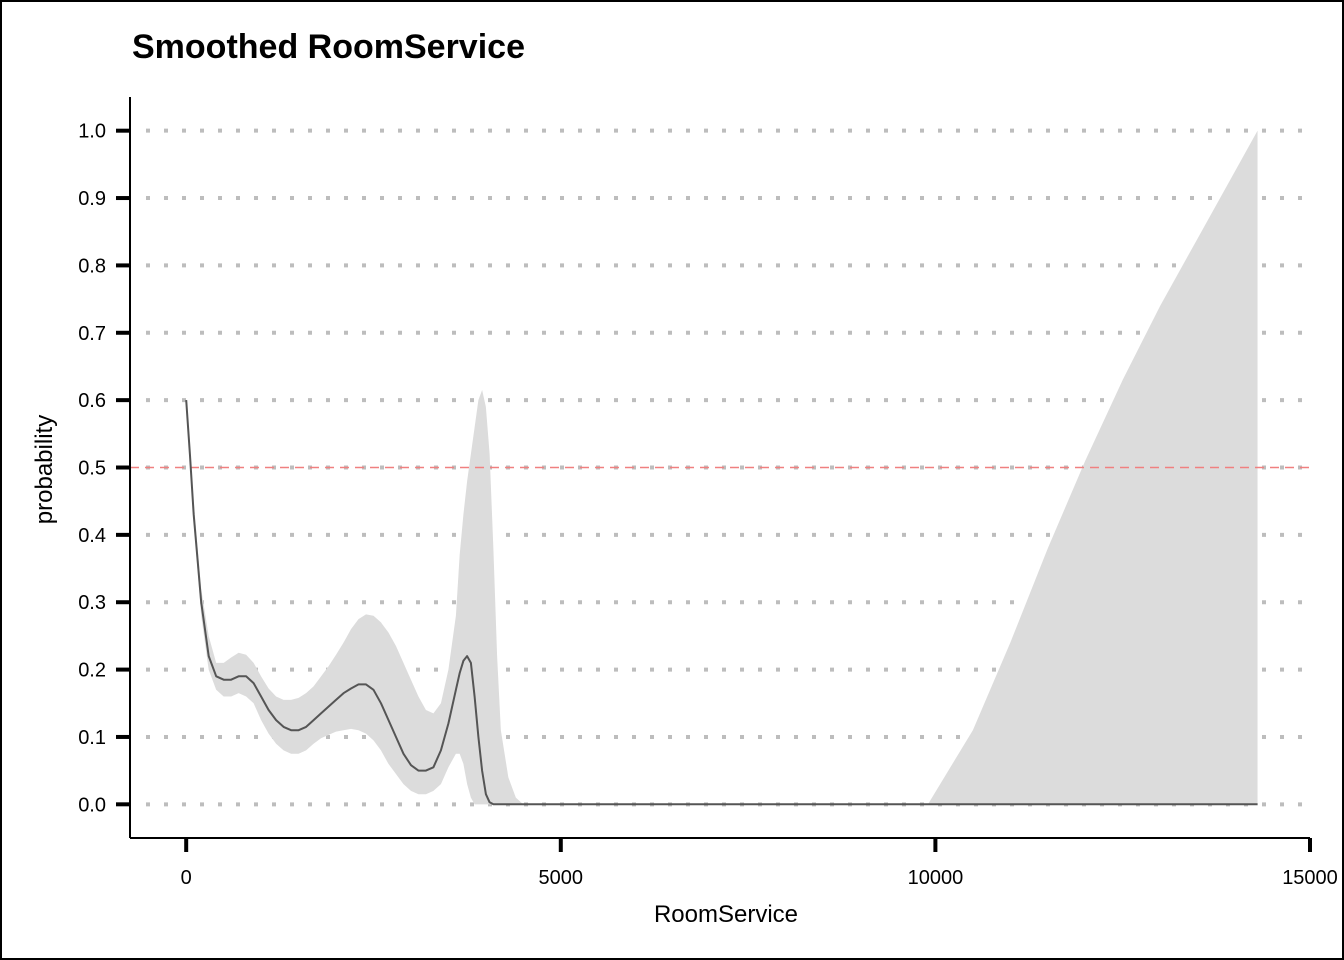  I want to click on x-ticks: 0 5000 10000 15000, so click(759, 863).